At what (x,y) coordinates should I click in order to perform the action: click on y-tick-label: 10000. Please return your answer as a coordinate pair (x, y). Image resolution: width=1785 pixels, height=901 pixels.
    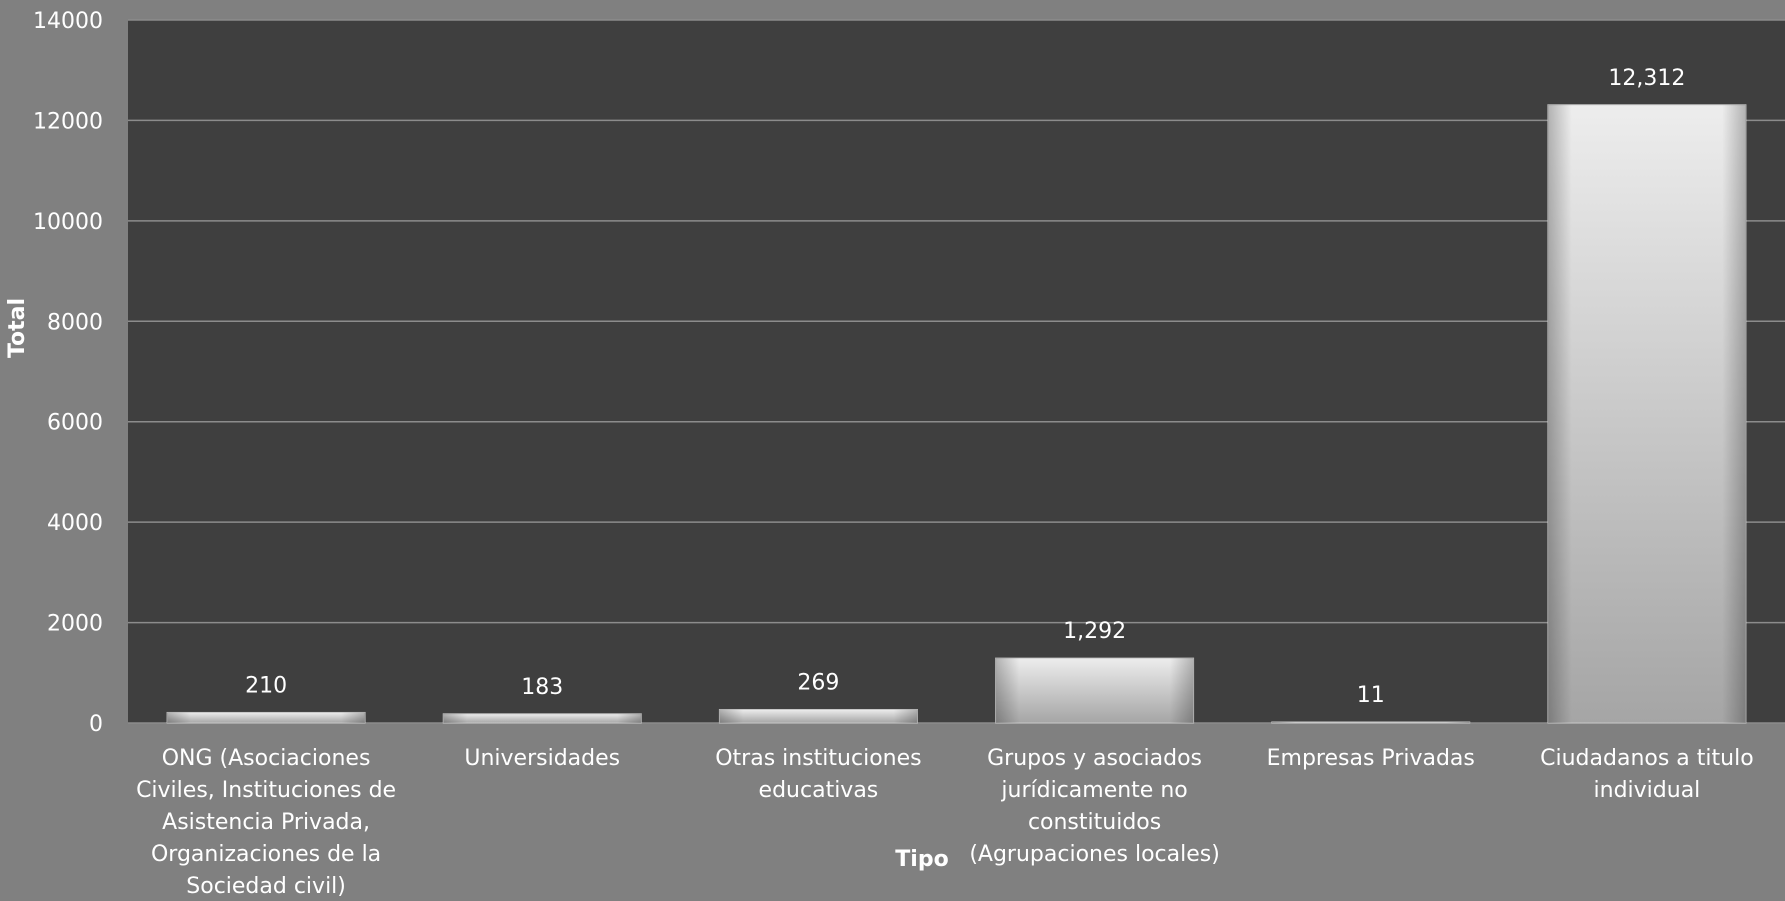
    Looking at the image, I should click on (68, 222).